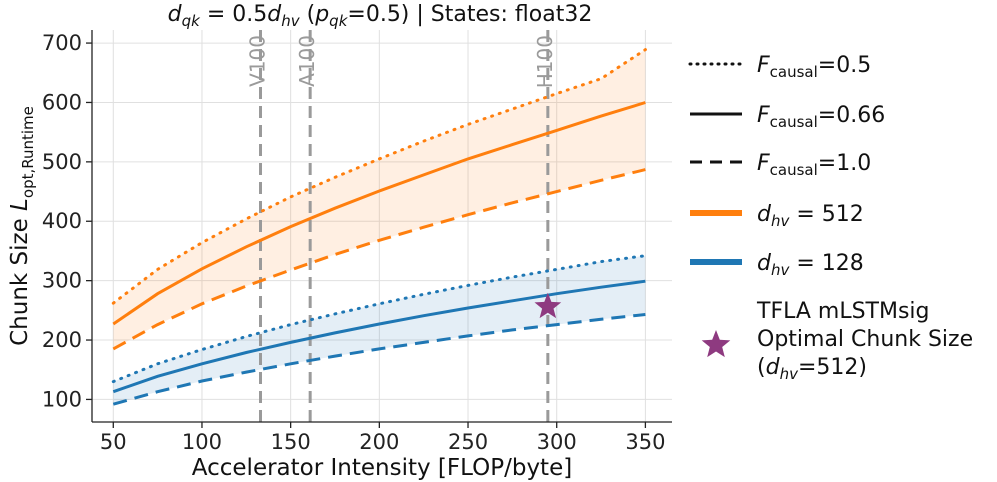 This screenshot has width=997, height=482. What do you see at coordinates (865, 339) in the screenshot?
I see `legend-star-line2: Optimal Chunk Size` at bounding box center [865, 339].